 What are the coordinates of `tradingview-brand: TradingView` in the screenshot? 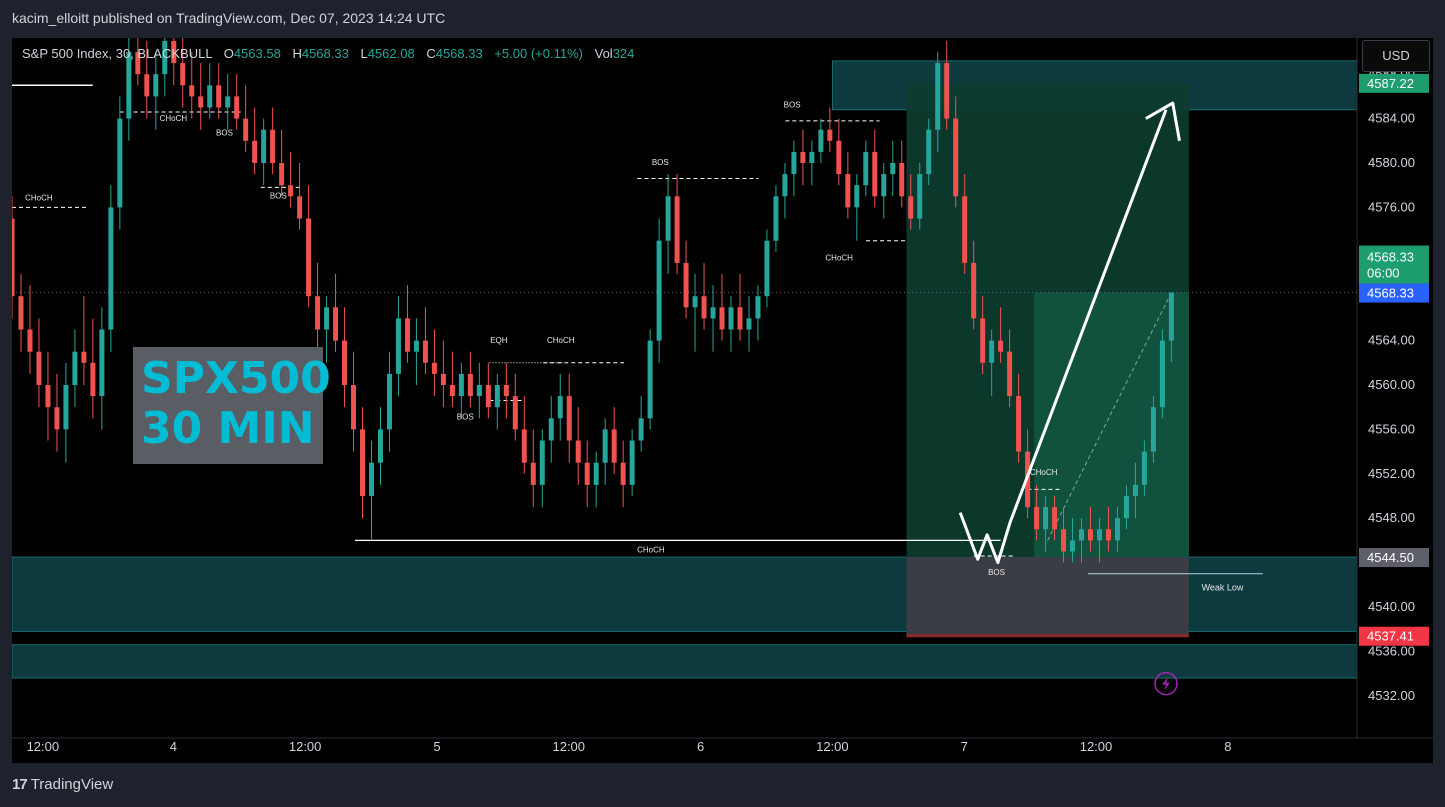 It's located at (72, 784).